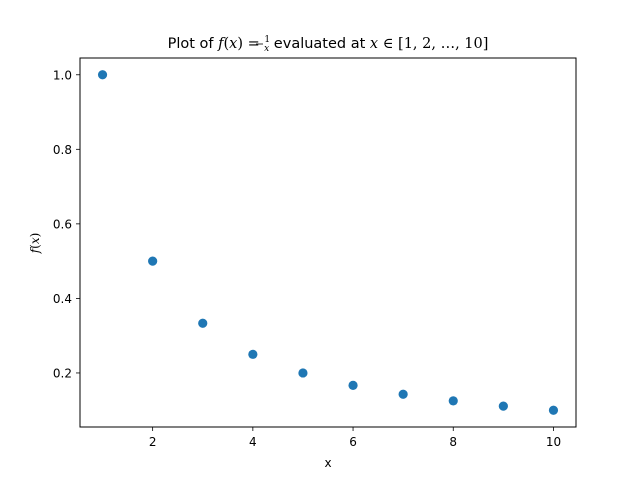 Image resolution: width=640 pixels, height=480 pixels. Describe the element at coordinates (62, 224) in the screenshot. I see `y-tick-label: 0.6` at that location.